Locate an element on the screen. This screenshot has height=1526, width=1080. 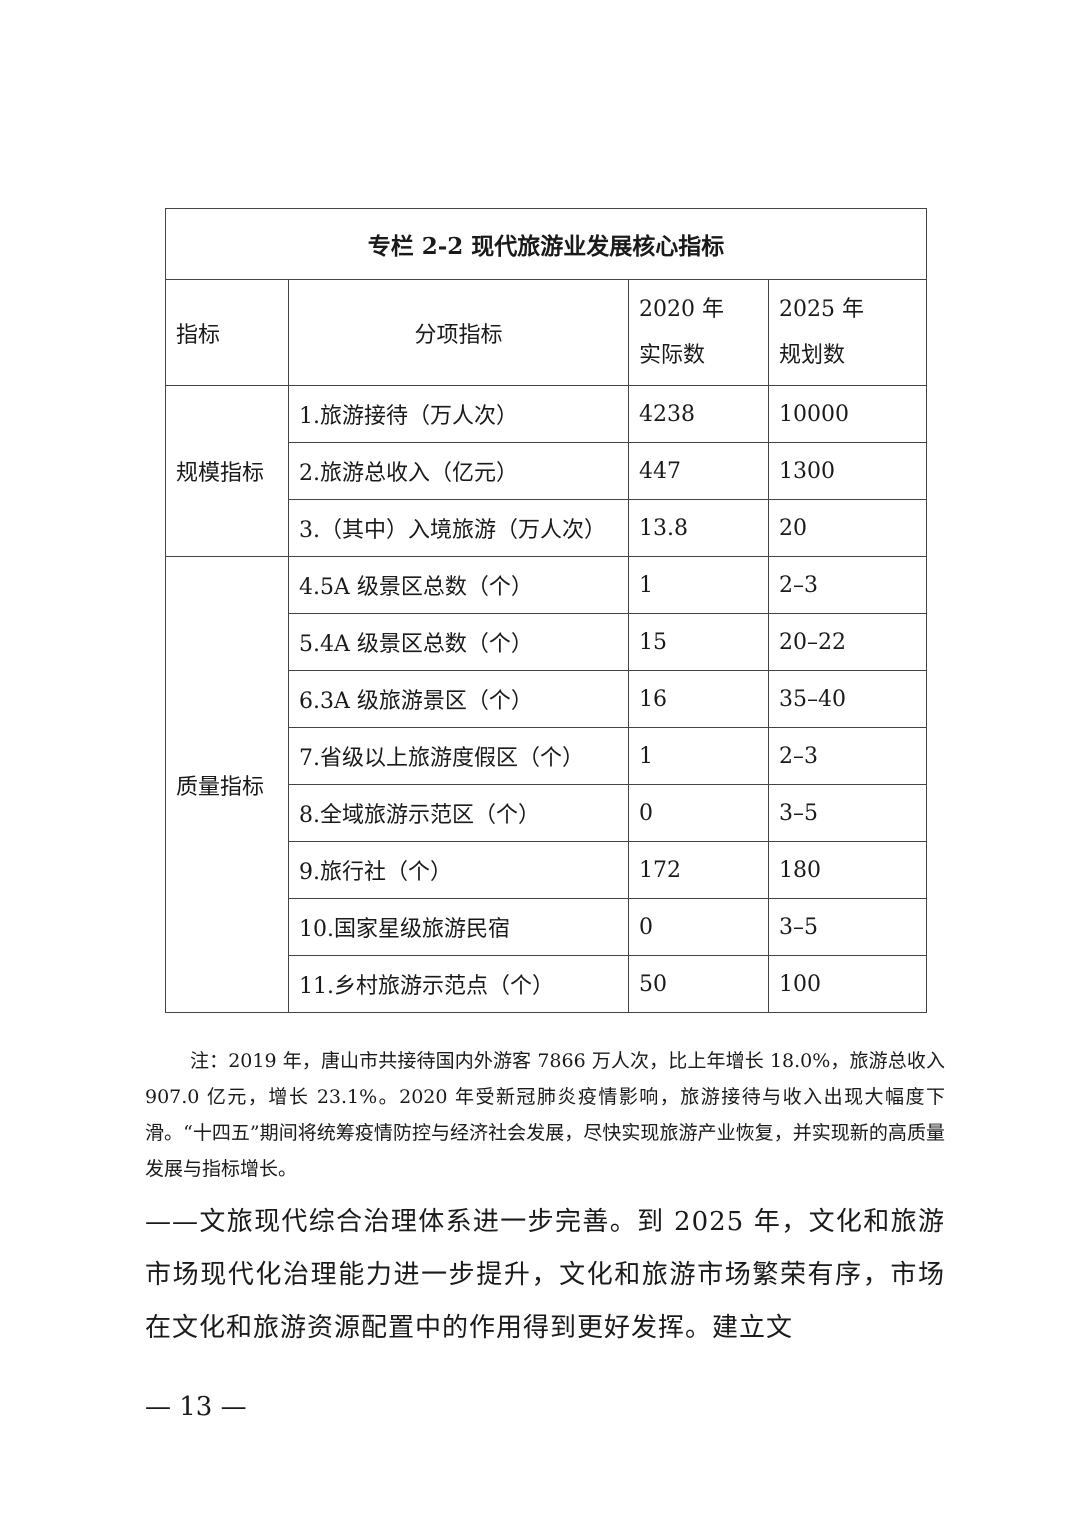
table-row: 规模指标 1.旅游接待（万人次） 4238 10000 is located at coordinates (546, 471).